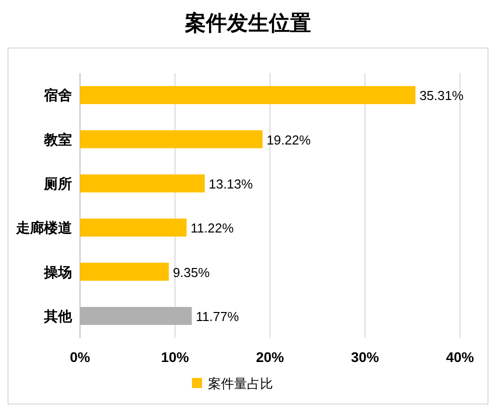  Describe the element at coordinates (460, 357) in the screenshot. I see `x-tick-label: 40%` at that location.